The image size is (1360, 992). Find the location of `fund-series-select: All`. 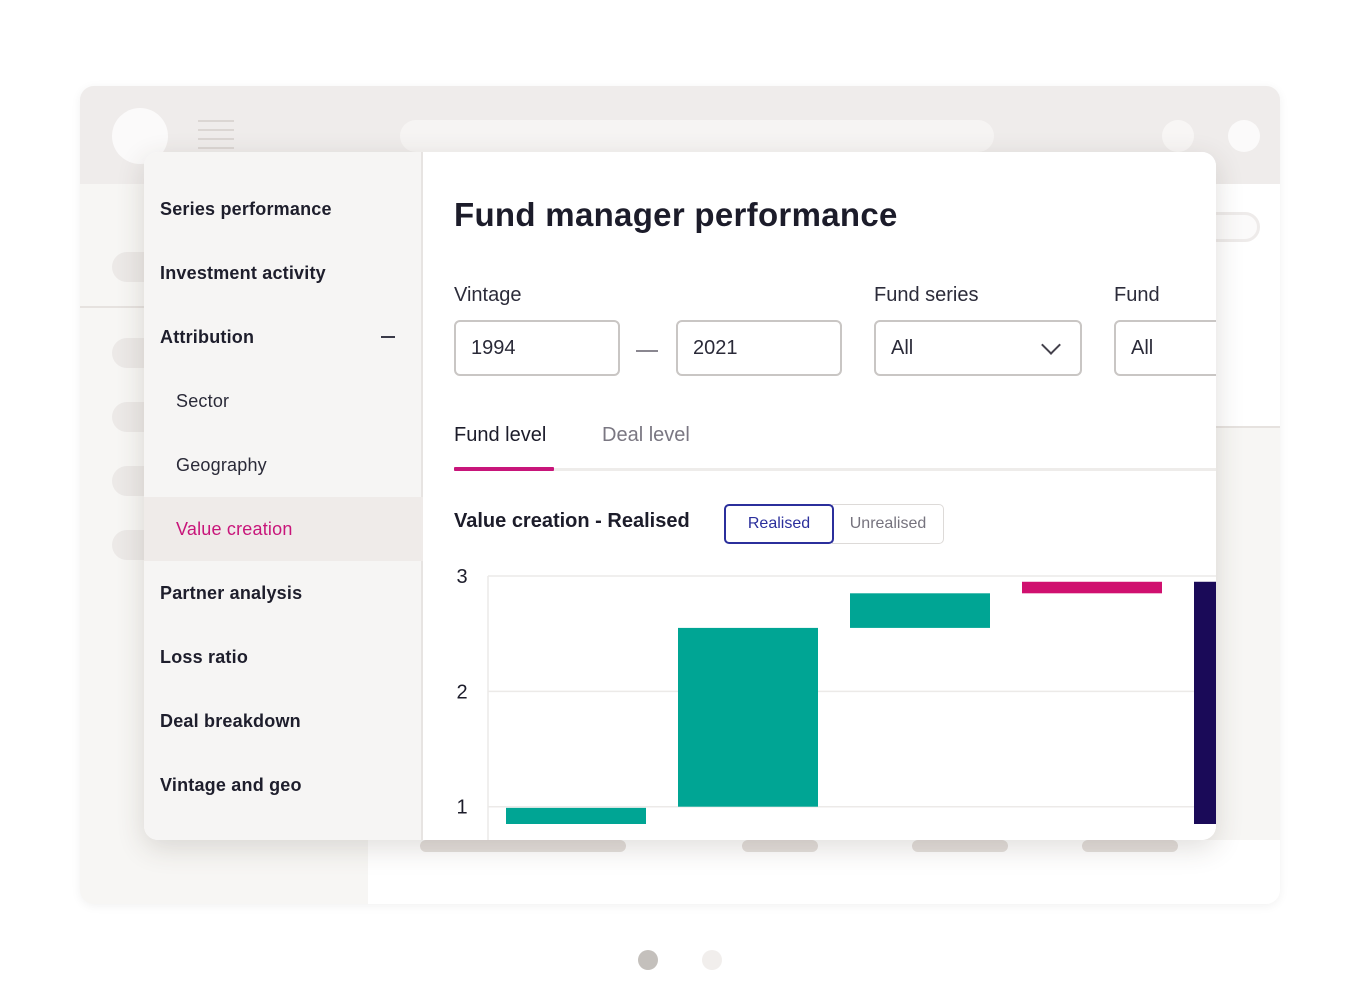

fund-series-select: All is located at coordinates (978, 348).